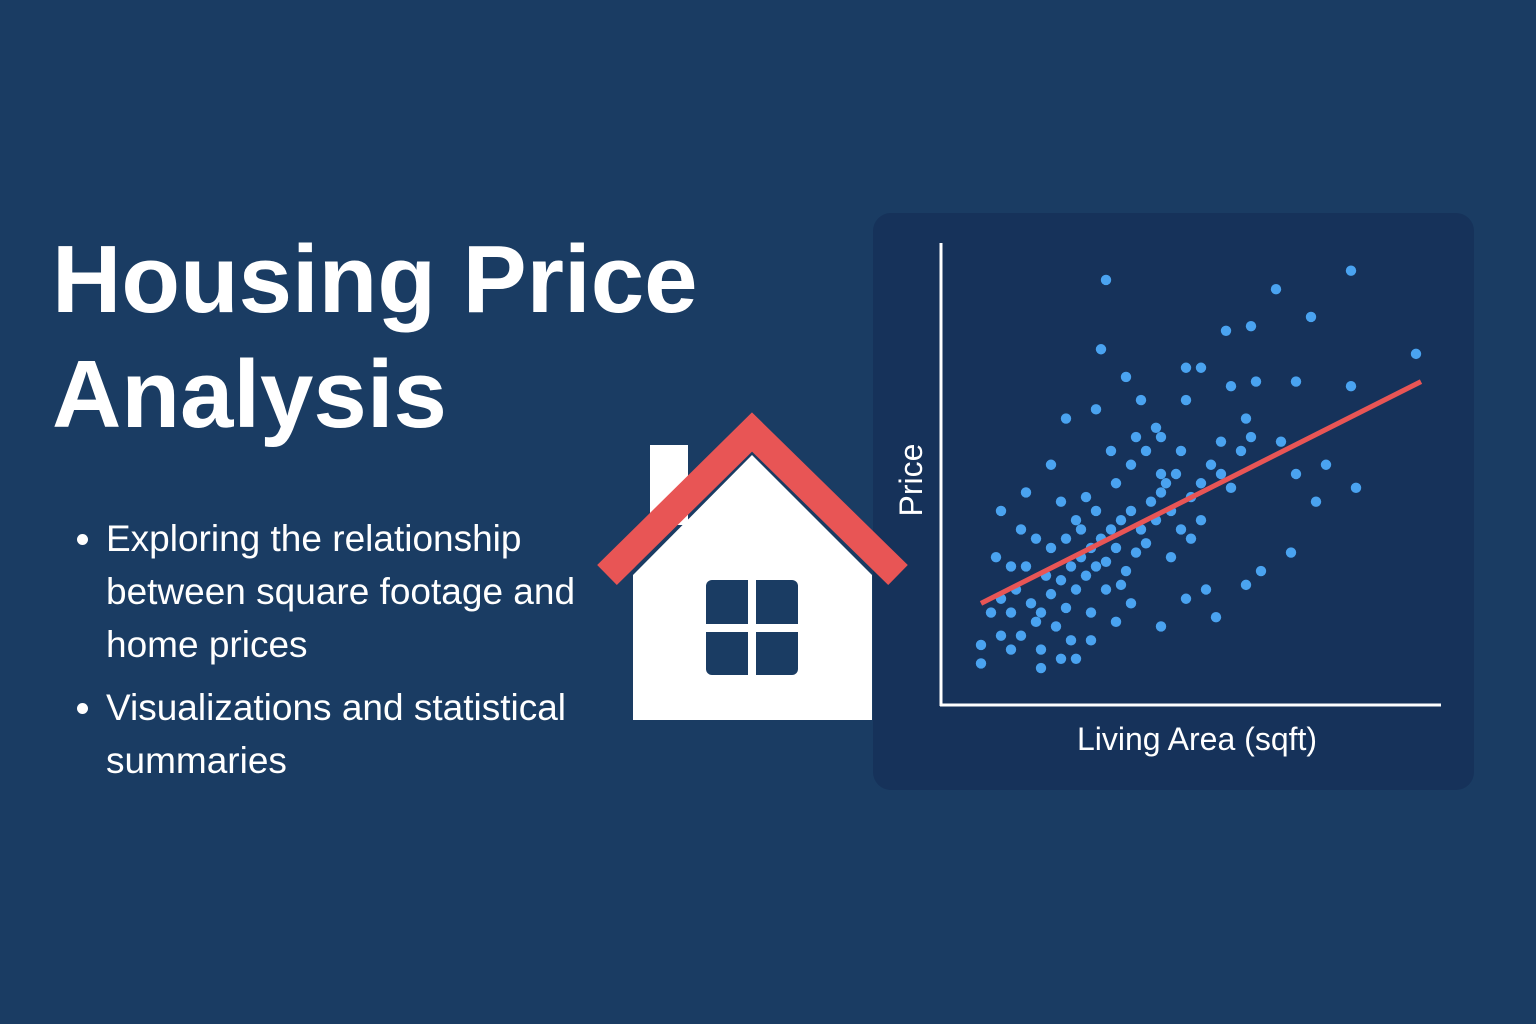  I want to click on plot, so click(1199, 469).